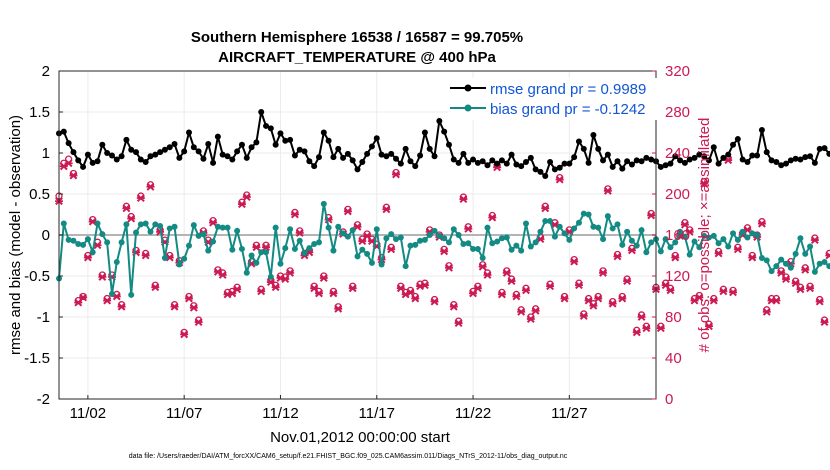  What do you see at coordinates (677, 235) in the screenshot?
I see `right-tick-label: 160` at bounding box center [677, 235].